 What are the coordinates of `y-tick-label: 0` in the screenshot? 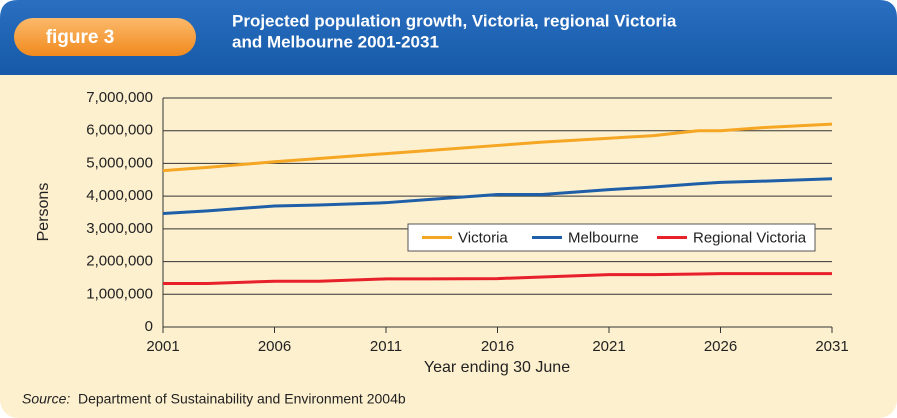 It's located at (149, 326).